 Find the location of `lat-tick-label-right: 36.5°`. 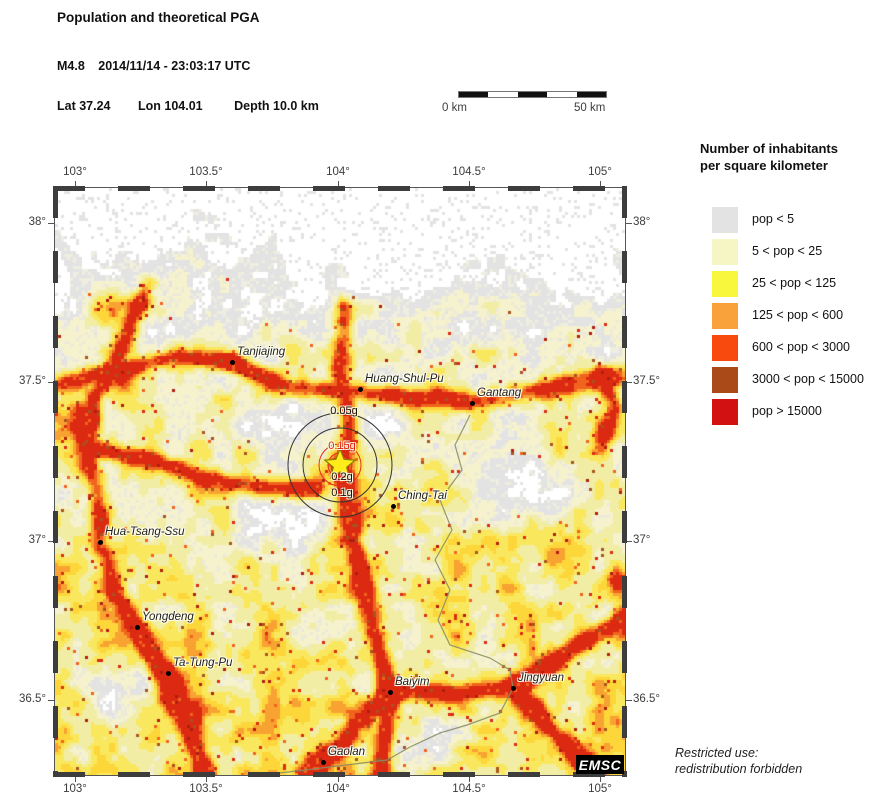

lat-tick-label-right: 36.5° is located at coordinates (646, 699).